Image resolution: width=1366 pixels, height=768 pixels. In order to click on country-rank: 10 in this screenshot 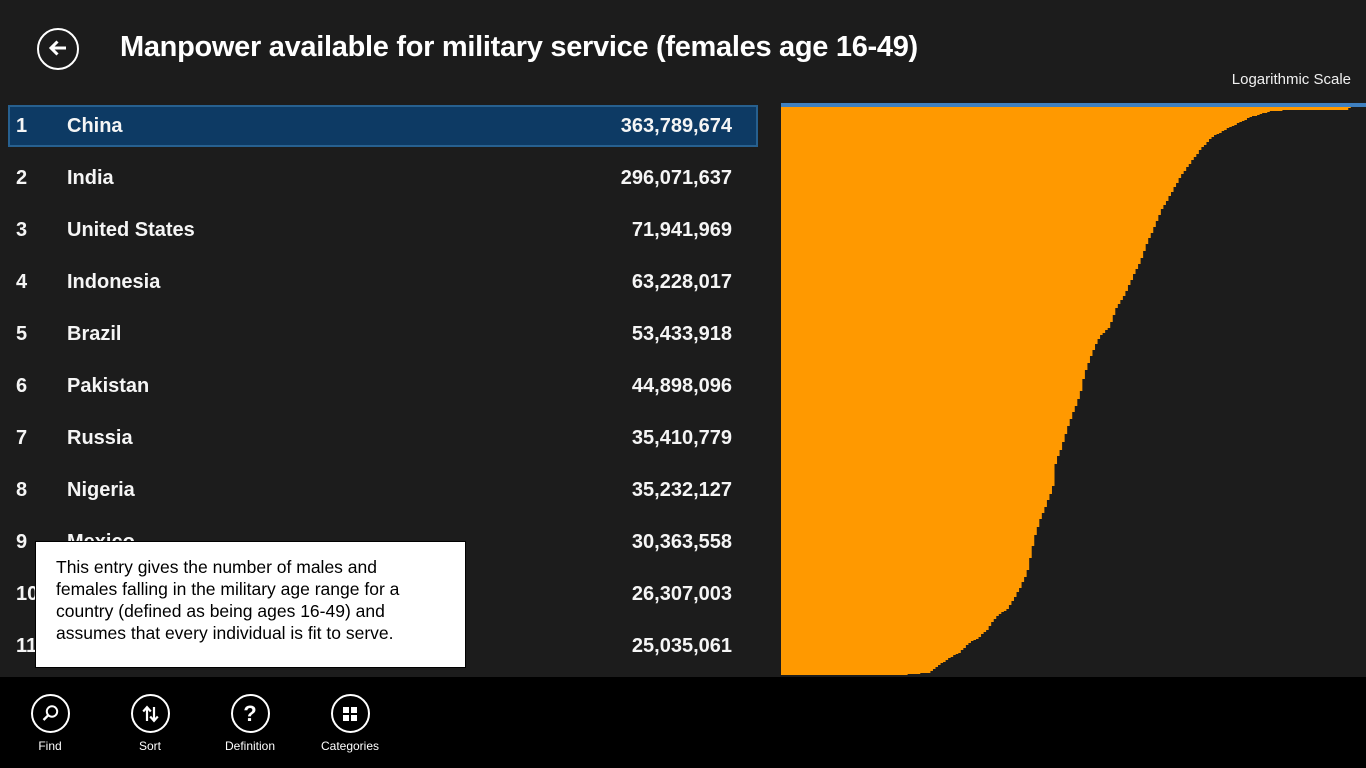, I will do `click(27, 593)`.